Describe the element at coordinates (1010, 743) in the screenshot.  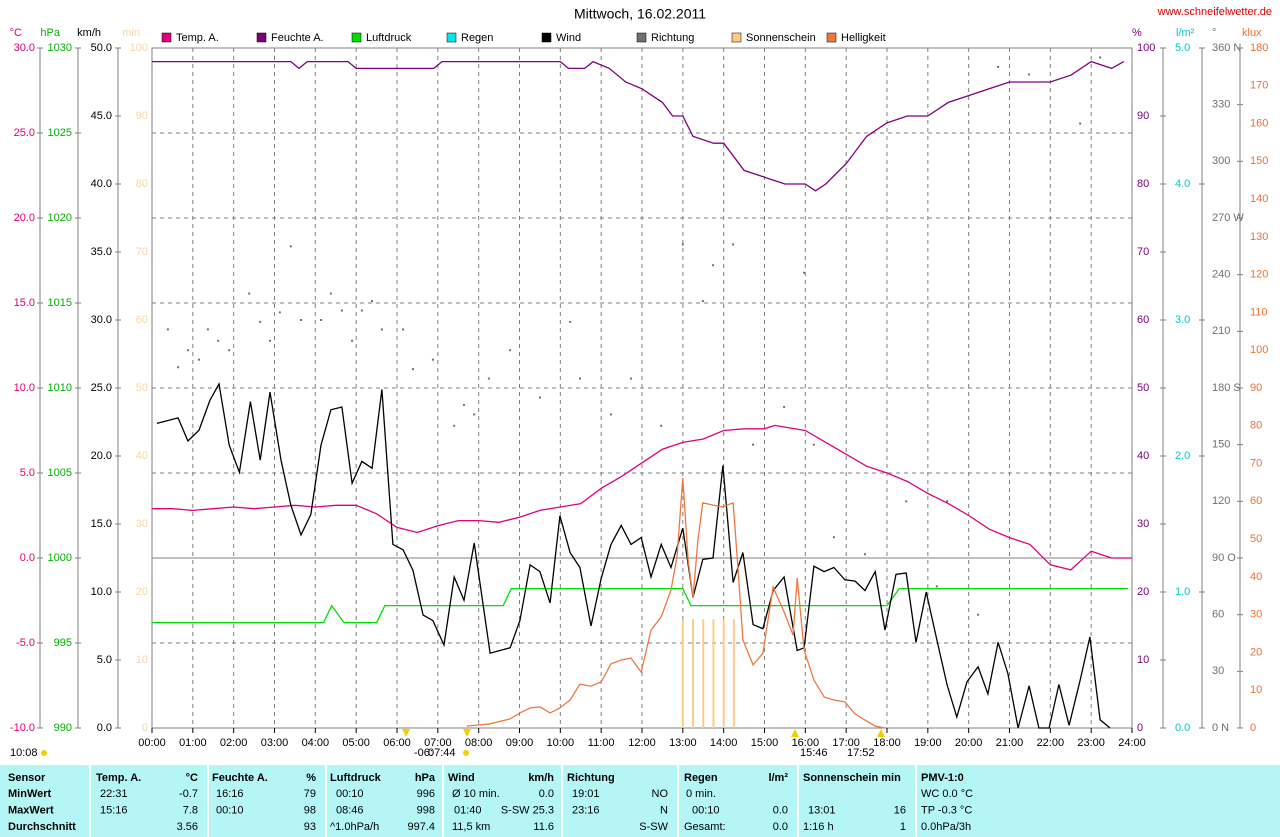
I see `x-tick-label: 21:00` at that location.